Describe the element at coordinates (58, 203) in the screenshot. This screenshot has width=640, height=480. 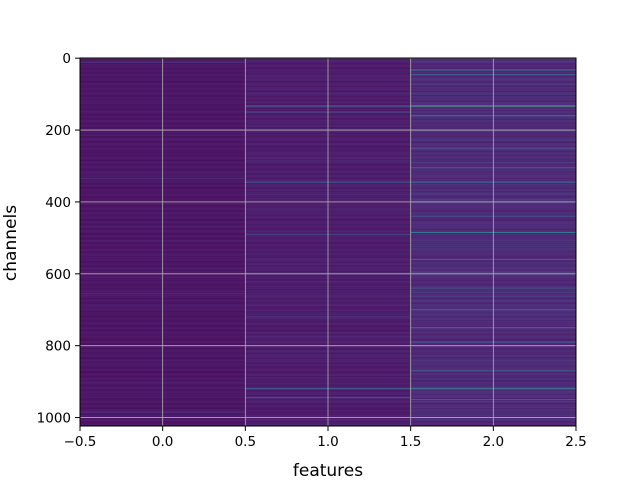
I see `y-tick-label: 400` at that location.